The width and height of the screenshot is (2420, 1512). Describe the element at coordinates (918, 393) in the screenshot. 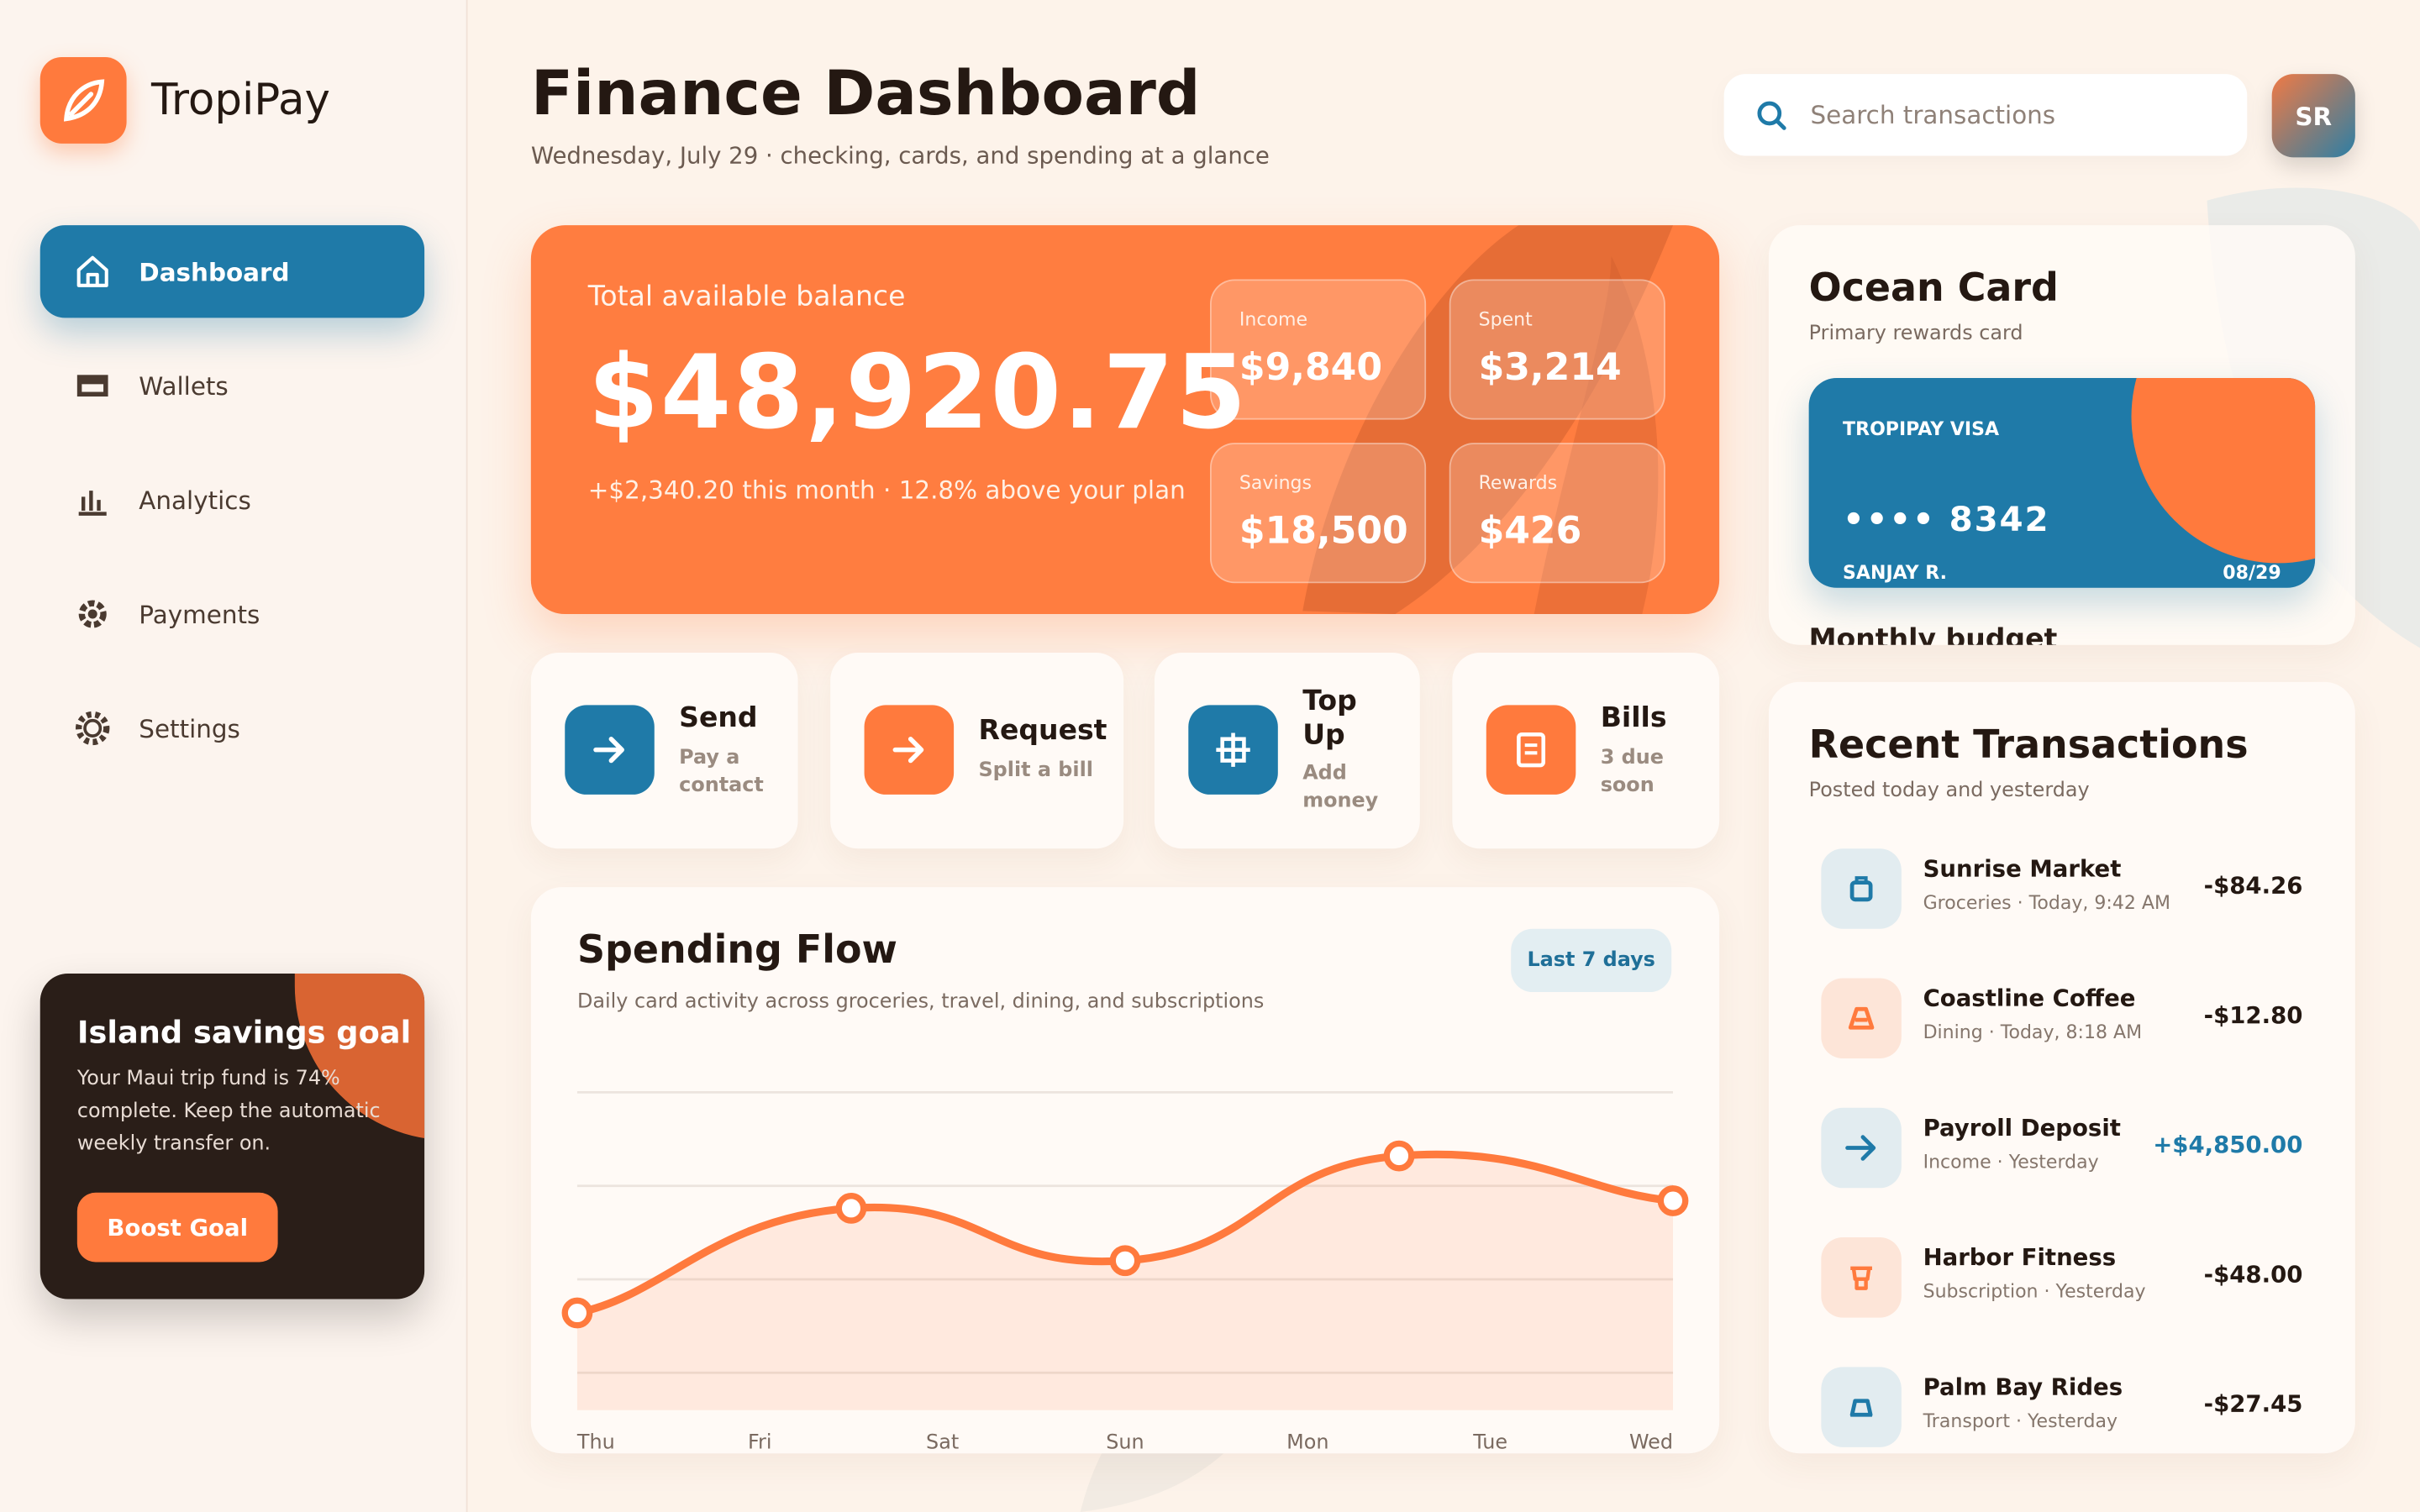

I see `balance-amount: $48,920.75` at that location.